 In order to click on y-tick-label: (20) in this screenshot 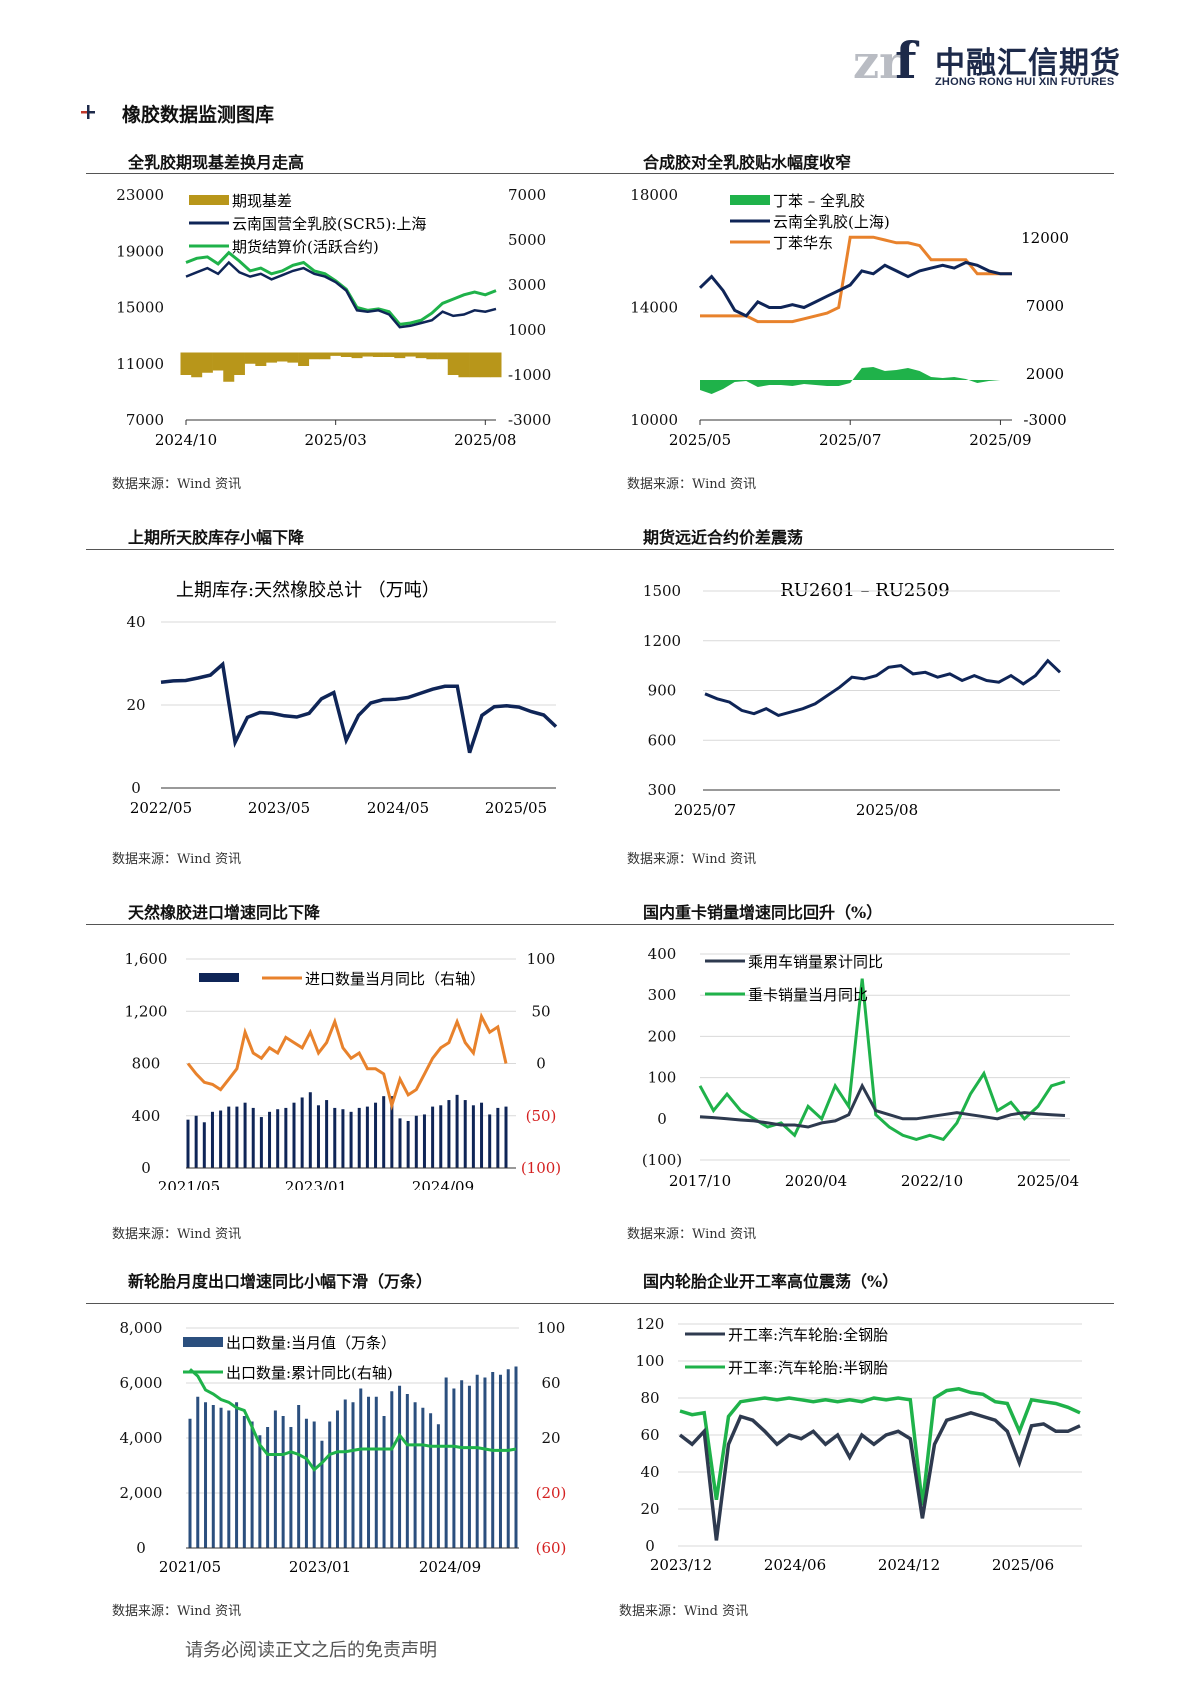, I will do `click(551, 1493)`.